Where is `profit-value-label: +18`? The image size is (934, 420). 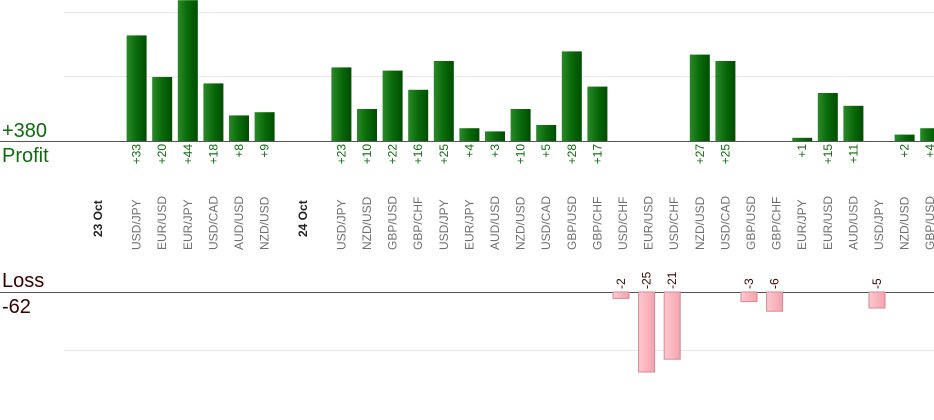
profit-value-label: +18 is located at coordinates (213, 154).